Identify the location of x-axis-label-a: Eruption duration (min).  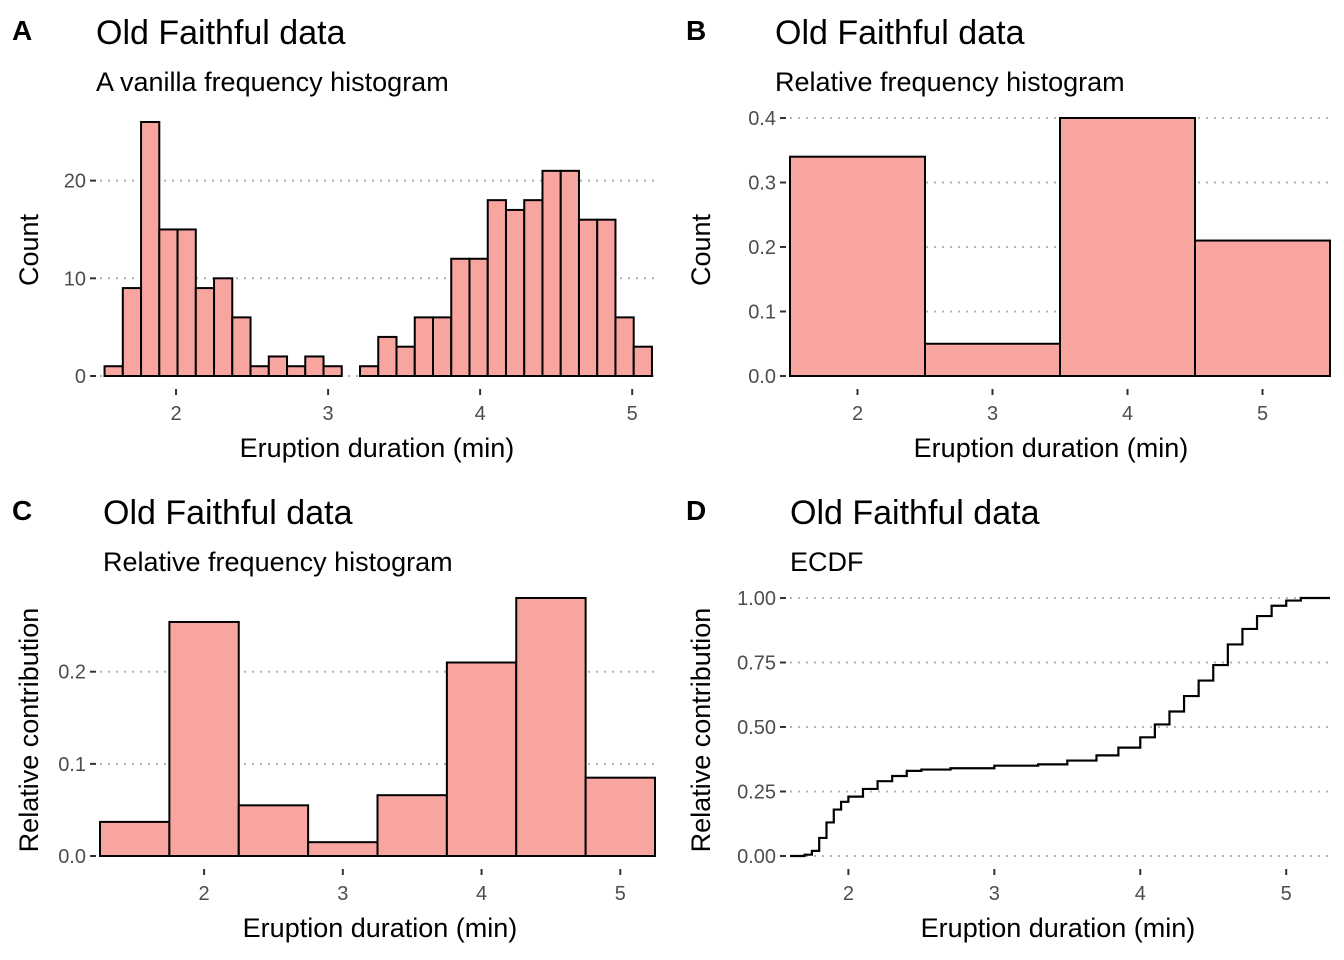
(377, 448).